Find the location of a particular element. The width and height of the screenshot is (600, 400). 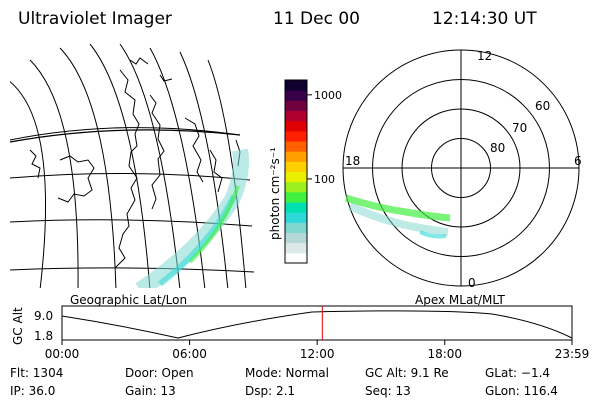

time-tick-label: 12:00 is located at coordinates (317, 354).